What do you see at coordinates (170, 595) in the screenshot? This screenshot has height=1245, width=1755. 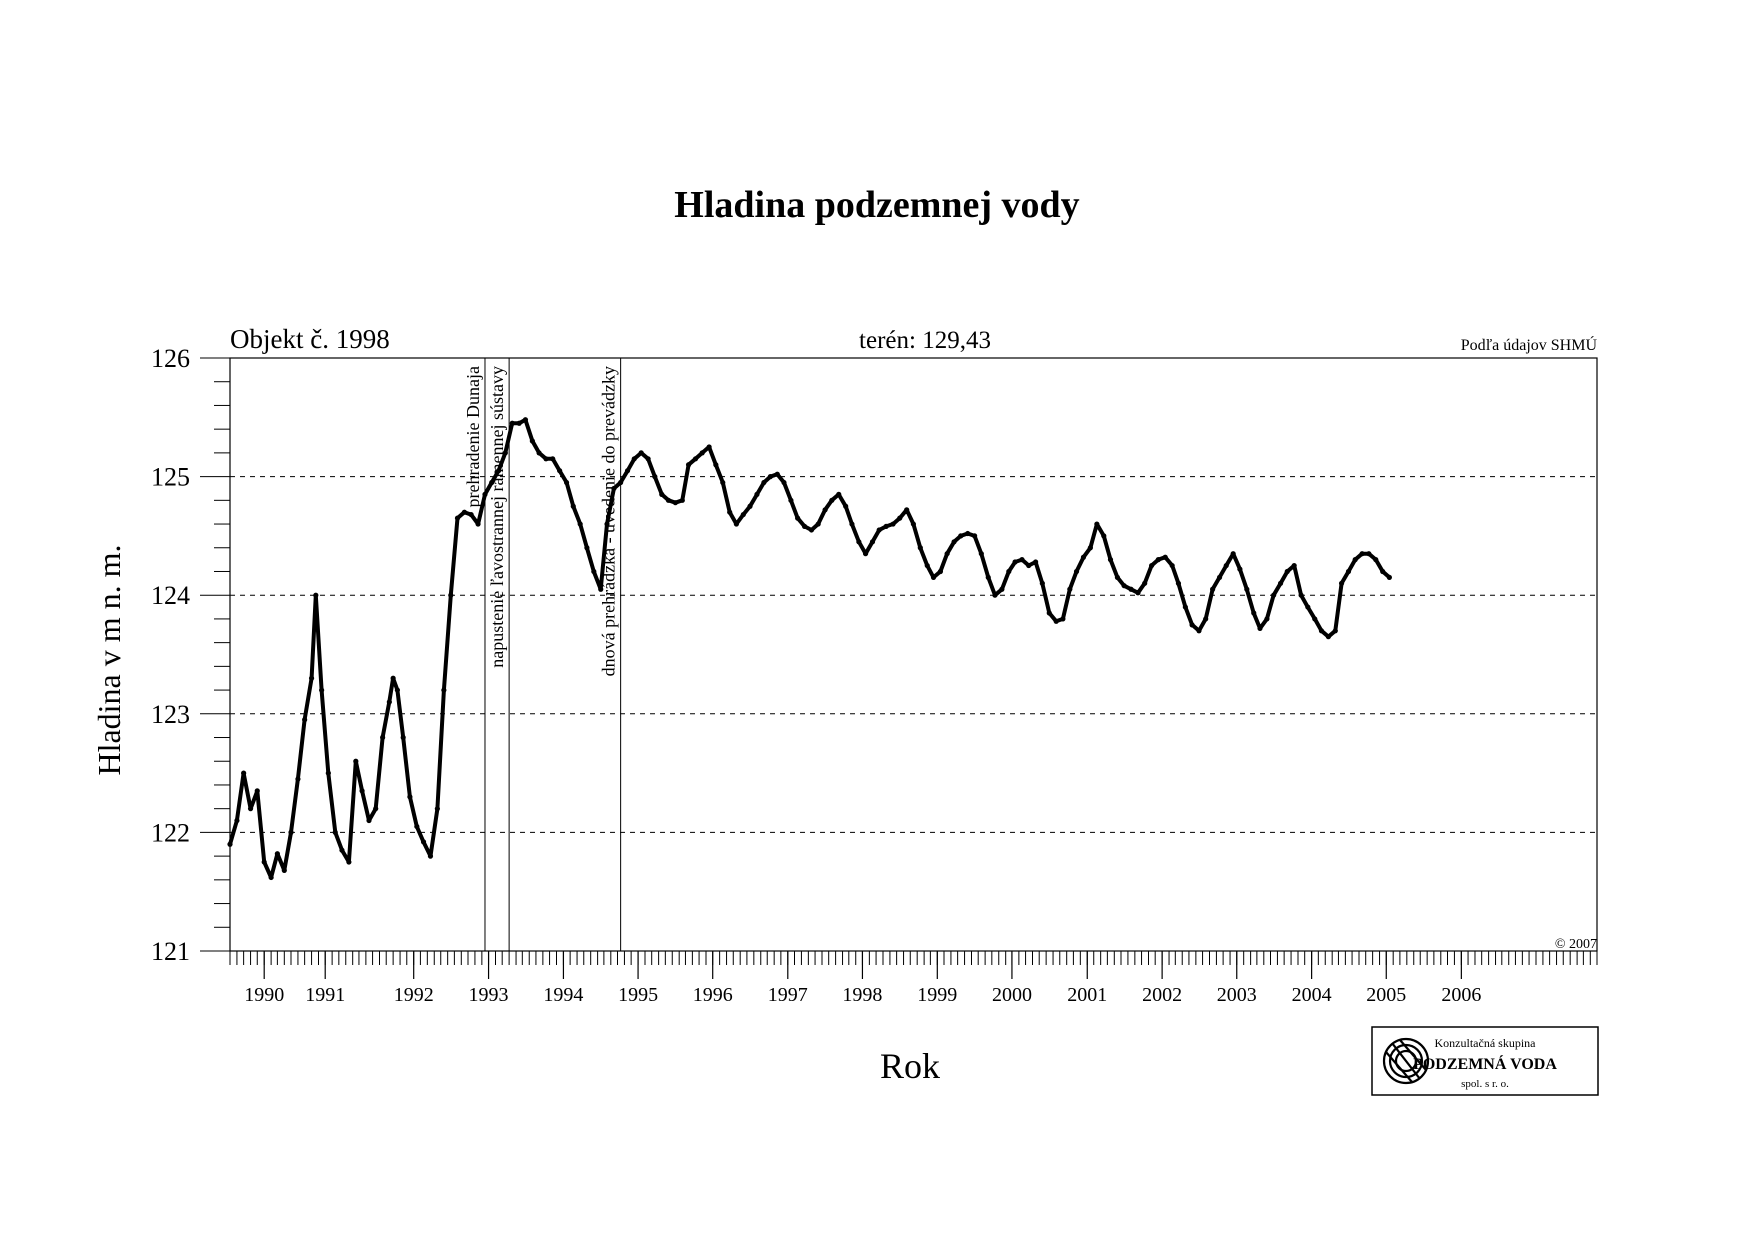 I see `y-tick-label: 124` at bounding box center [170, 595].